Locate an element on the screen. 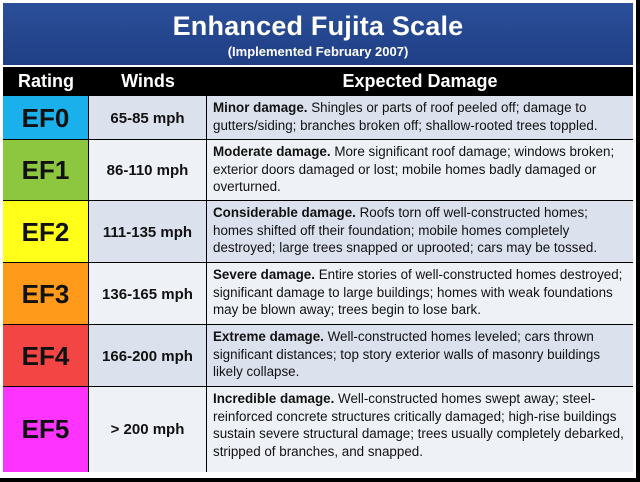 The width and height of the screenshot is (640, 482). damage-title: Extreme damage. is located at coordinates (268, 336).